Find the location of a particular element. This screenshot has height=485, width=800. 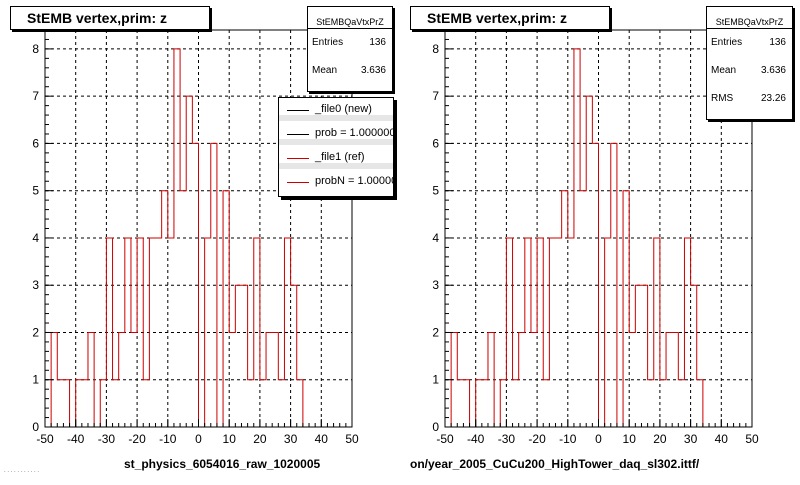

stats-box: StEMBQaVtxPrZ Entries 136 Mean 3.636 is located at coordinates (350, 49).